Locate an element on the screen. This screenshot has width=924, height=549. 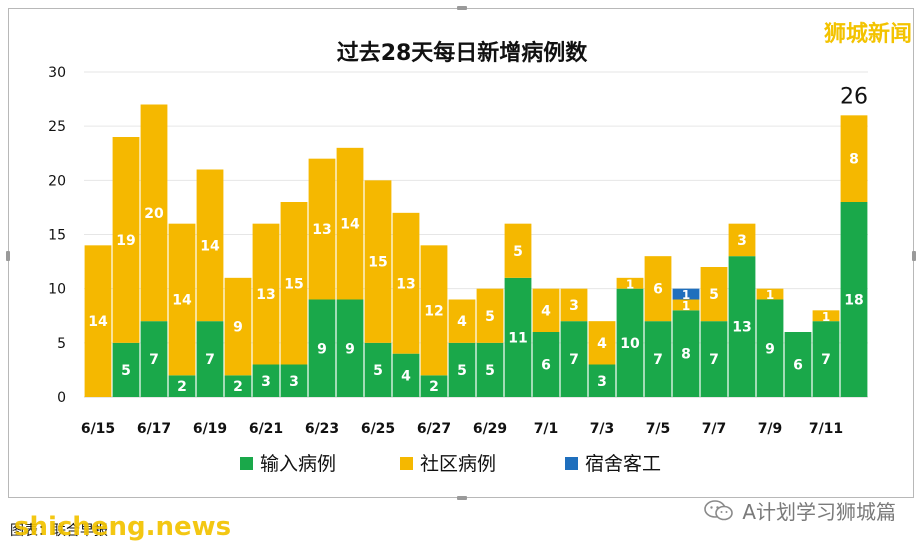
brand-watermark-top: 狮城新闻 is located at coordinates (867, 34).